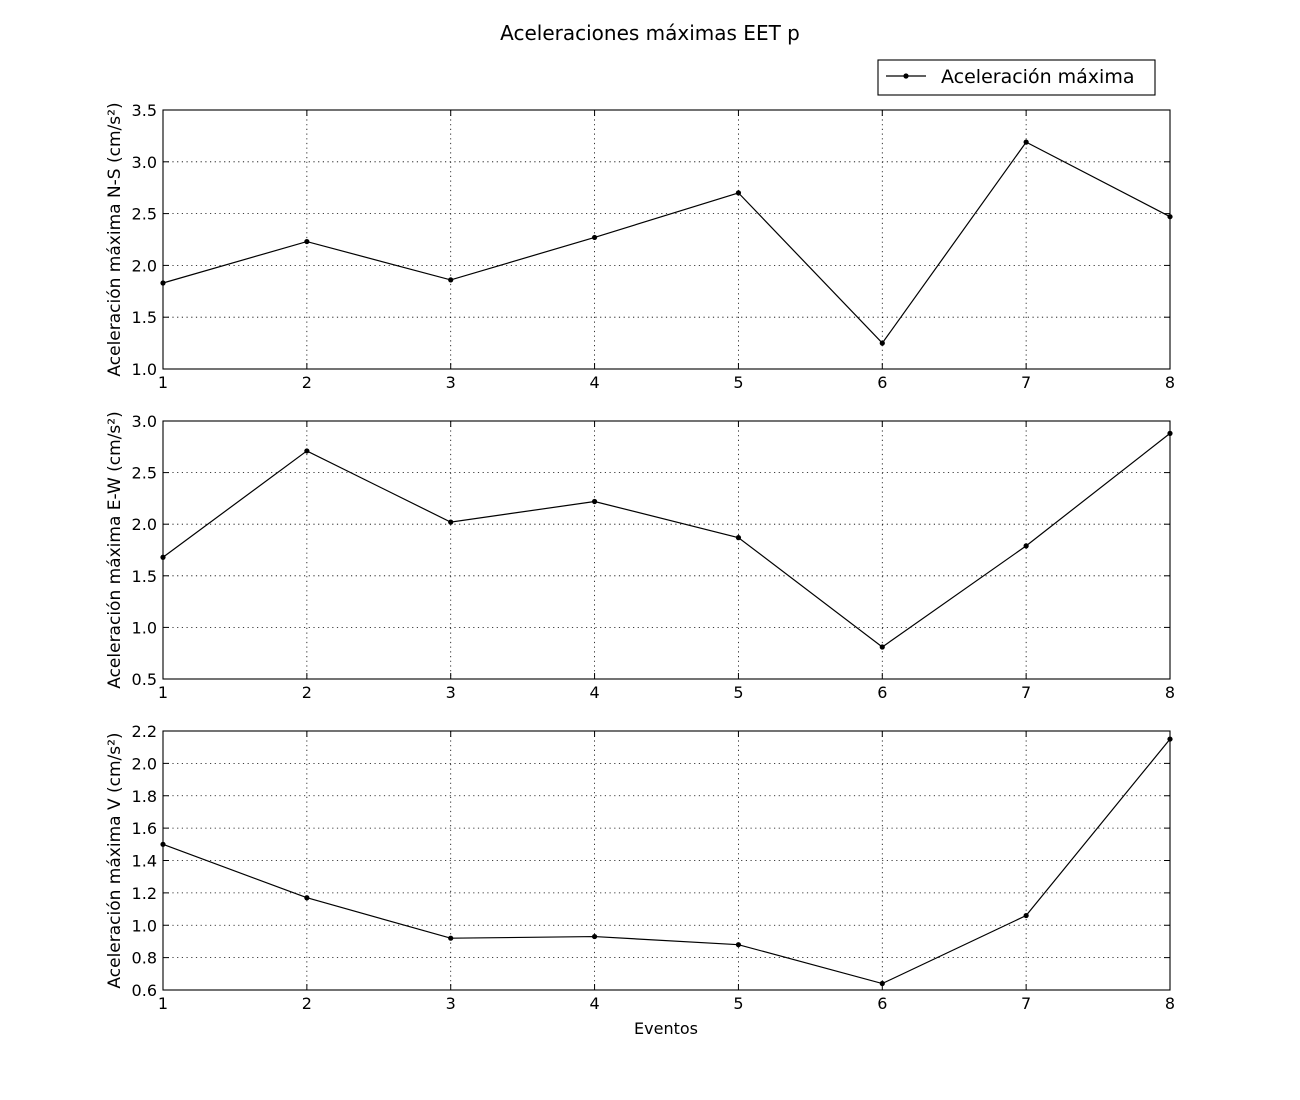  I want to click on y-axis-label: Aceleración máxima E-W (cm/s²), so click(115, 550).